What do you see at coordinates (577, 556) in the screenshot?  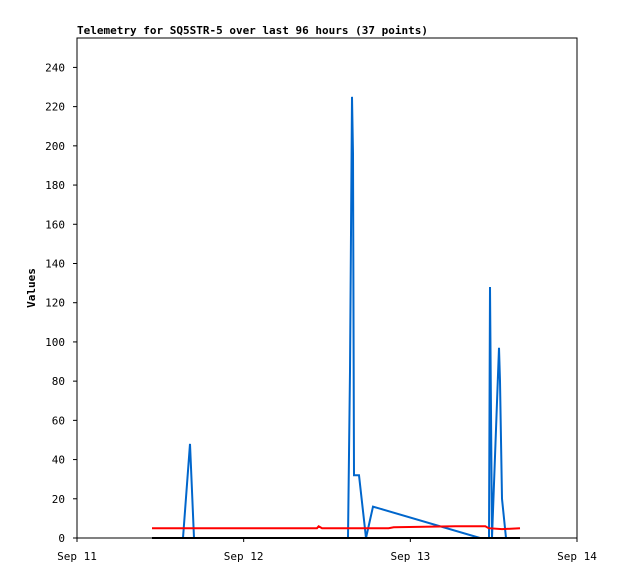 I see `x-tick-label: Sep 14` at bounding box center [577, 556].